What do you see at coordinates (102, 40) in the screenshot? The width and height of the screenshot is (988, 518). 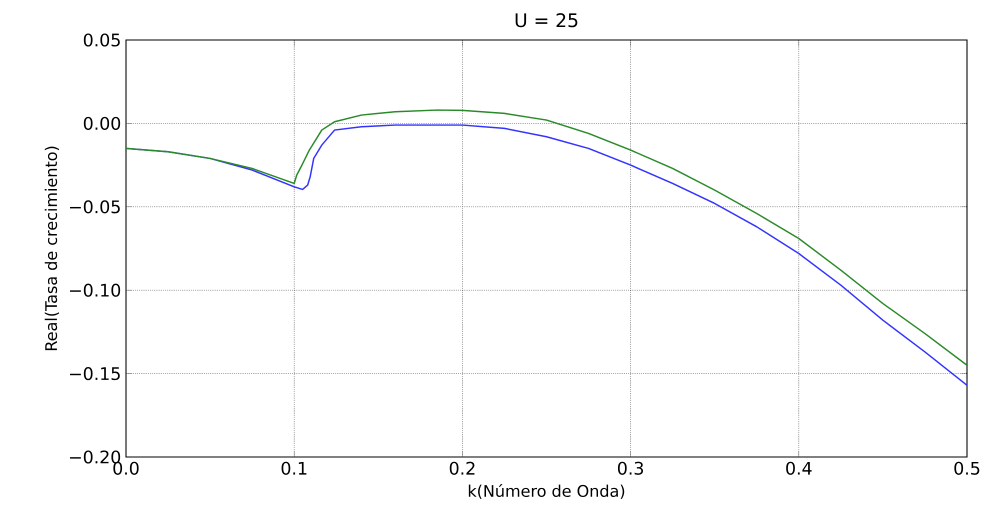 I see `y-tick-label: 0.05` at bounding box center [102, 40].